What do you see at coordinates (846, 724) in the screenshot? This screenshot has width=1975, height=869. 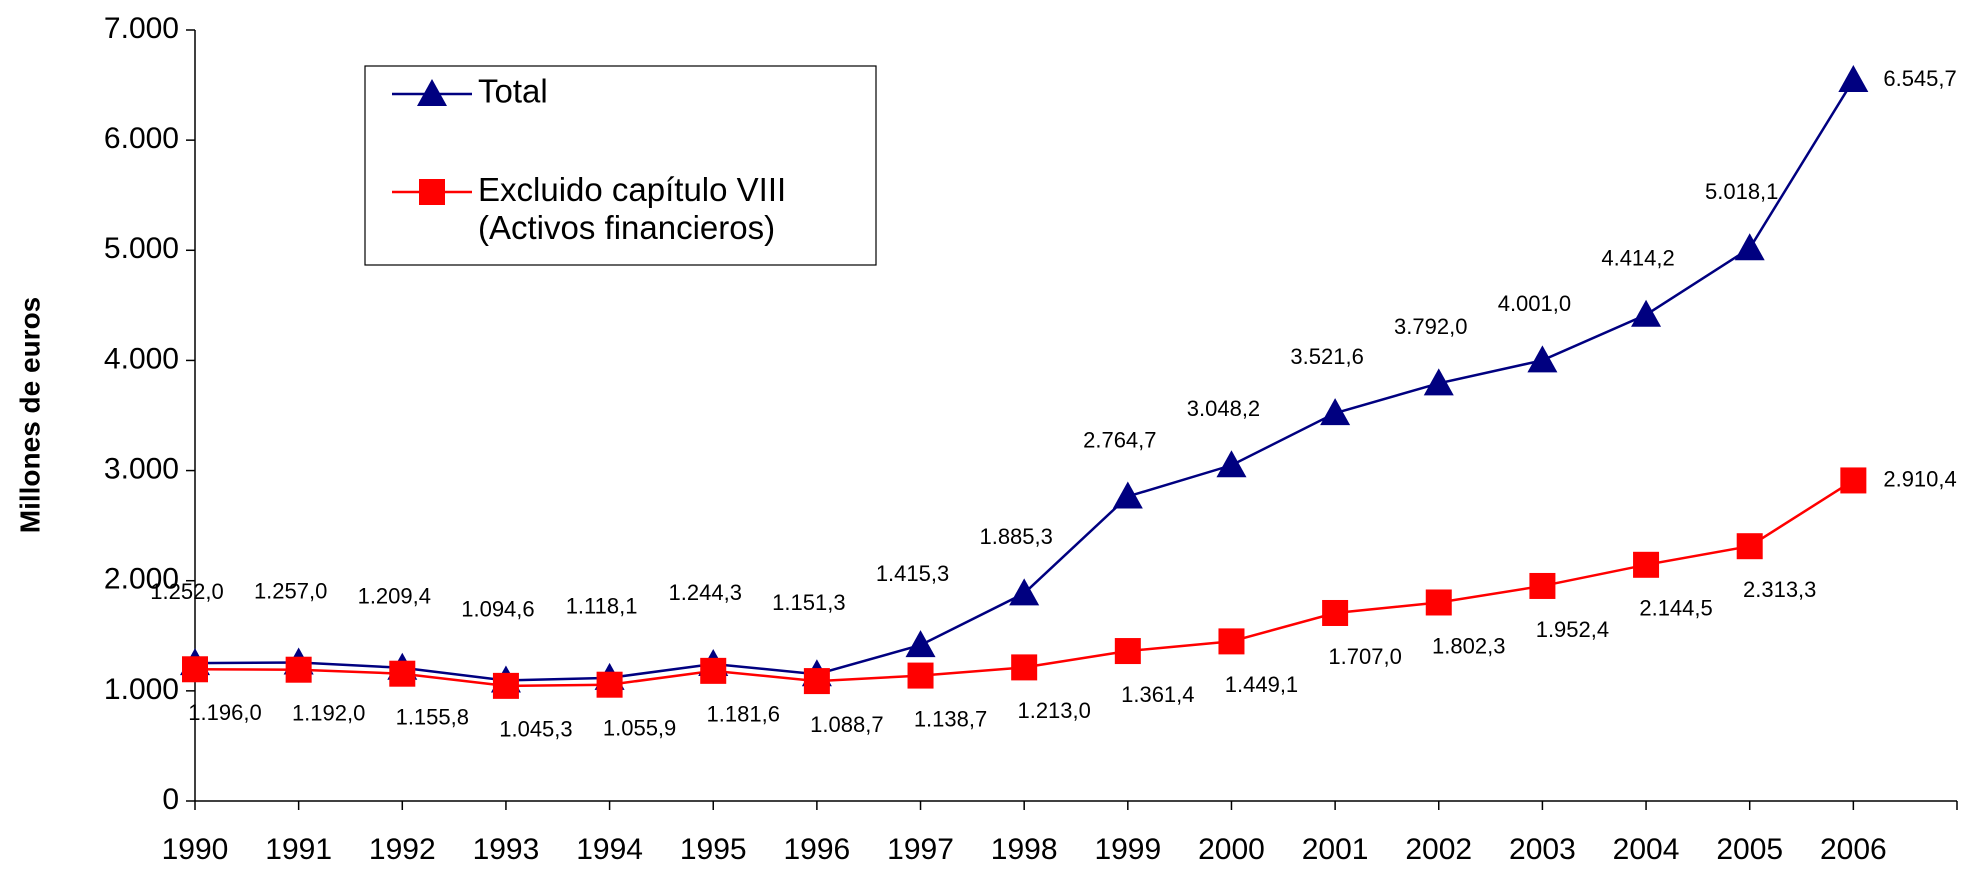 I see `data-label: 1.088,7` at bounding box center [846, 724].